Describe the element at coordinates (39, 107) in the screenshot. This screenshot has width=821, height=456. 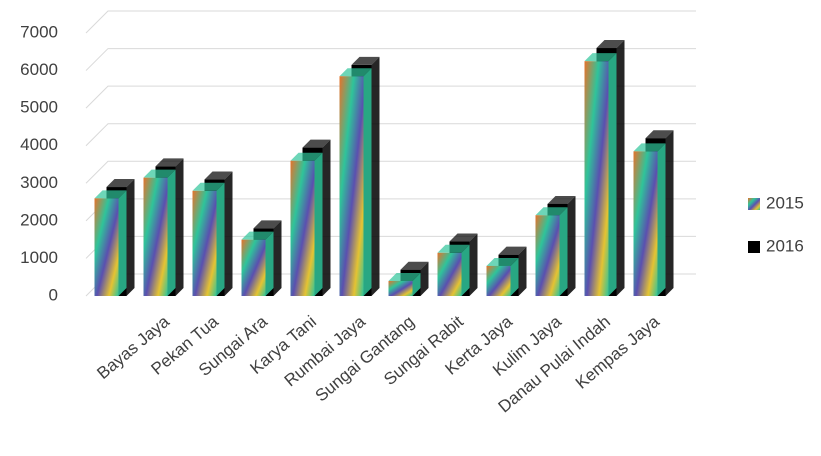
I see `y-tick-label: 5000` at that location.